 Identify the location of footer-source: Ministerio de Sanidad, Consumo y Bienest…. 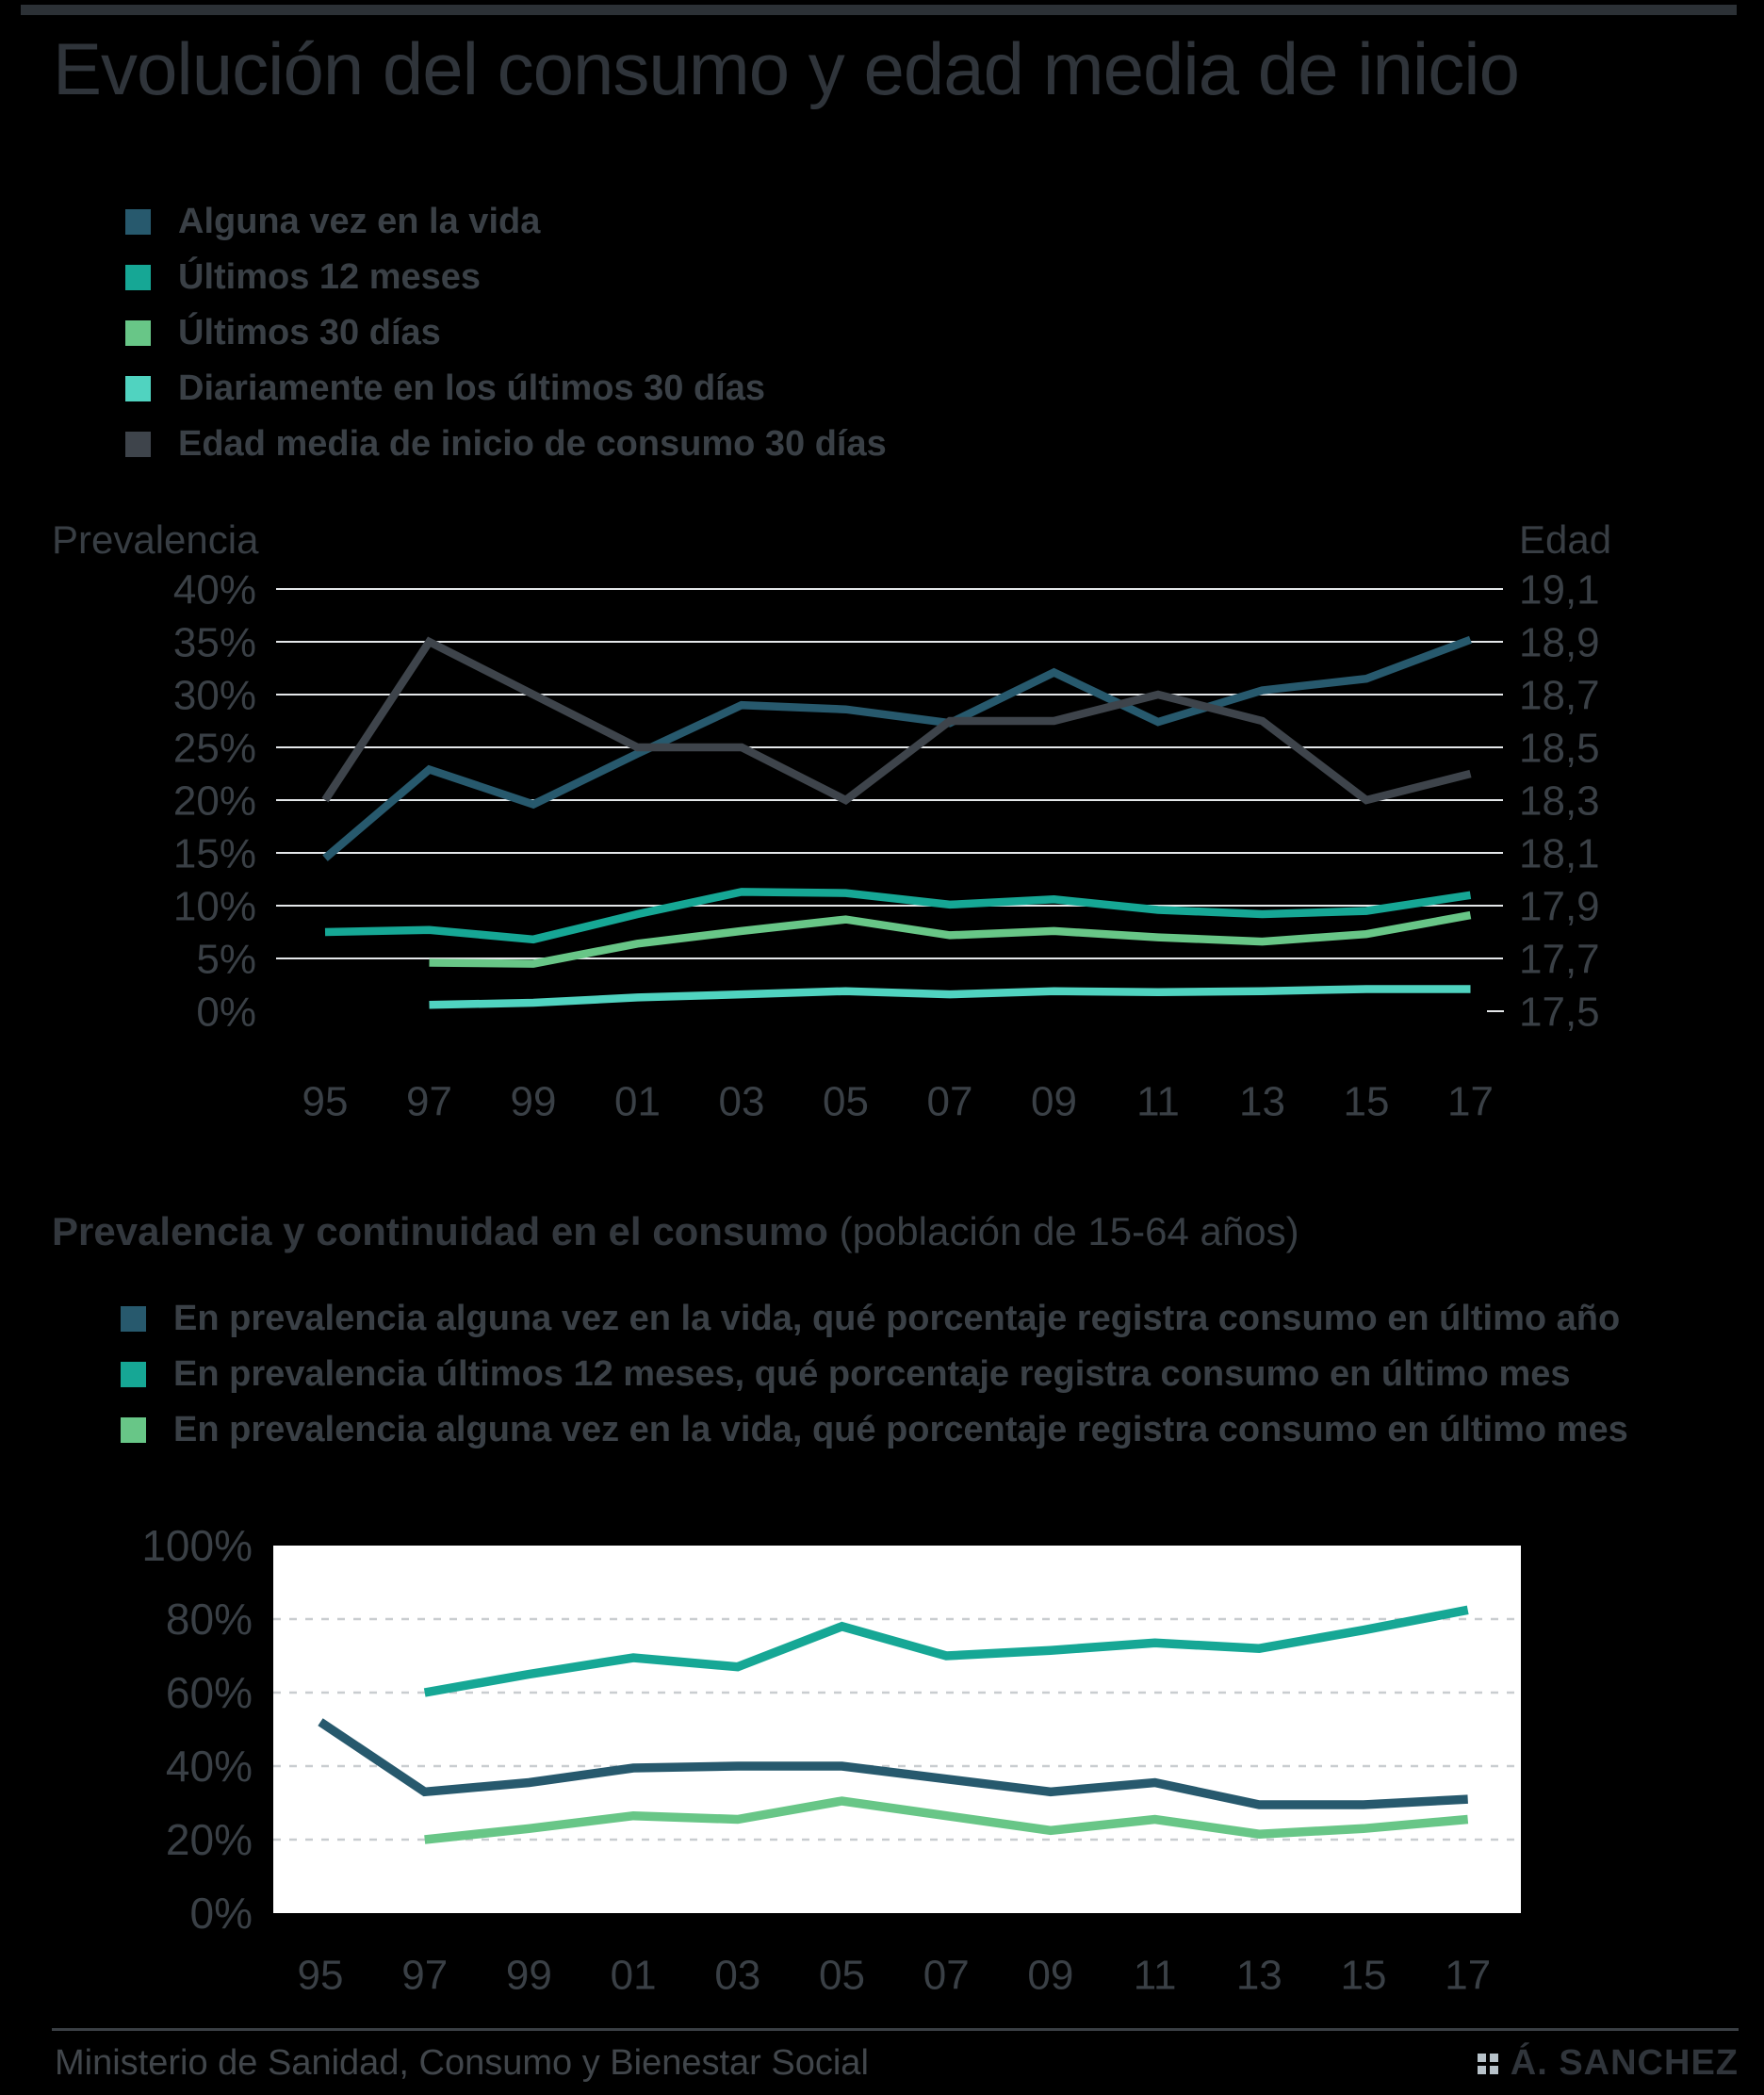
(462, 2063).